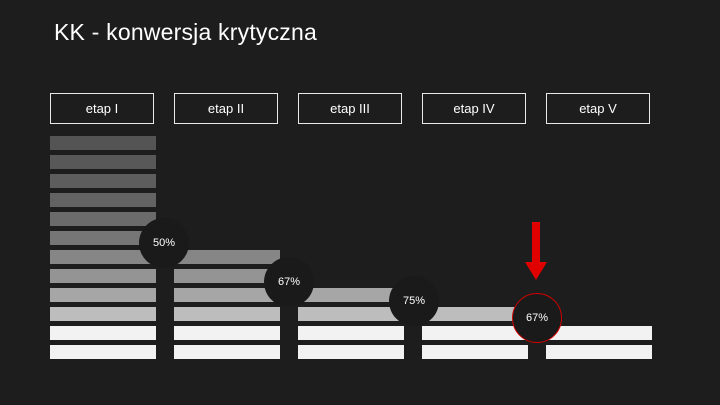 The height and width of the screenshot is (405, 720). Describe the element at coordinates (537, 318) in the screenshot. I see `conversion-rate-4-critical: 67%` at that location.